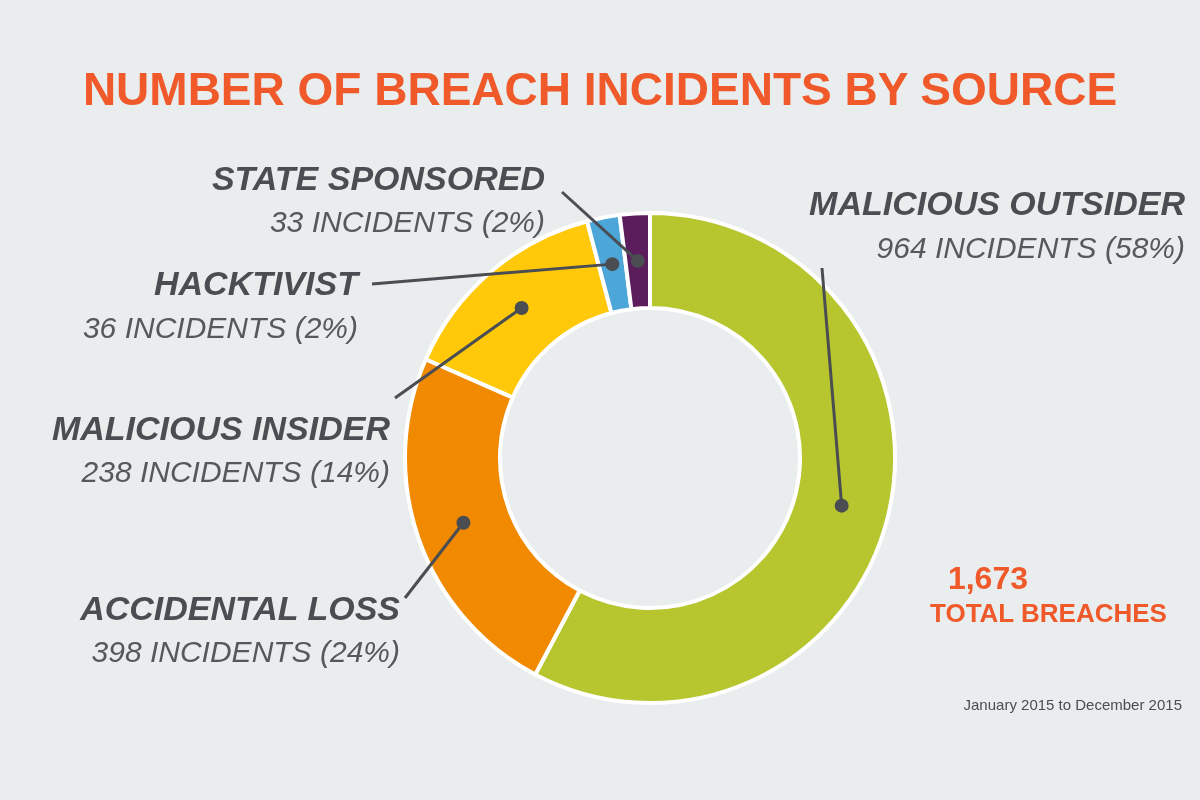 Image resolution: width=1200 pixels, height=800 pixels. I want to click on data-label: 964 INCIDENTS (58%), so click(1030, 247).